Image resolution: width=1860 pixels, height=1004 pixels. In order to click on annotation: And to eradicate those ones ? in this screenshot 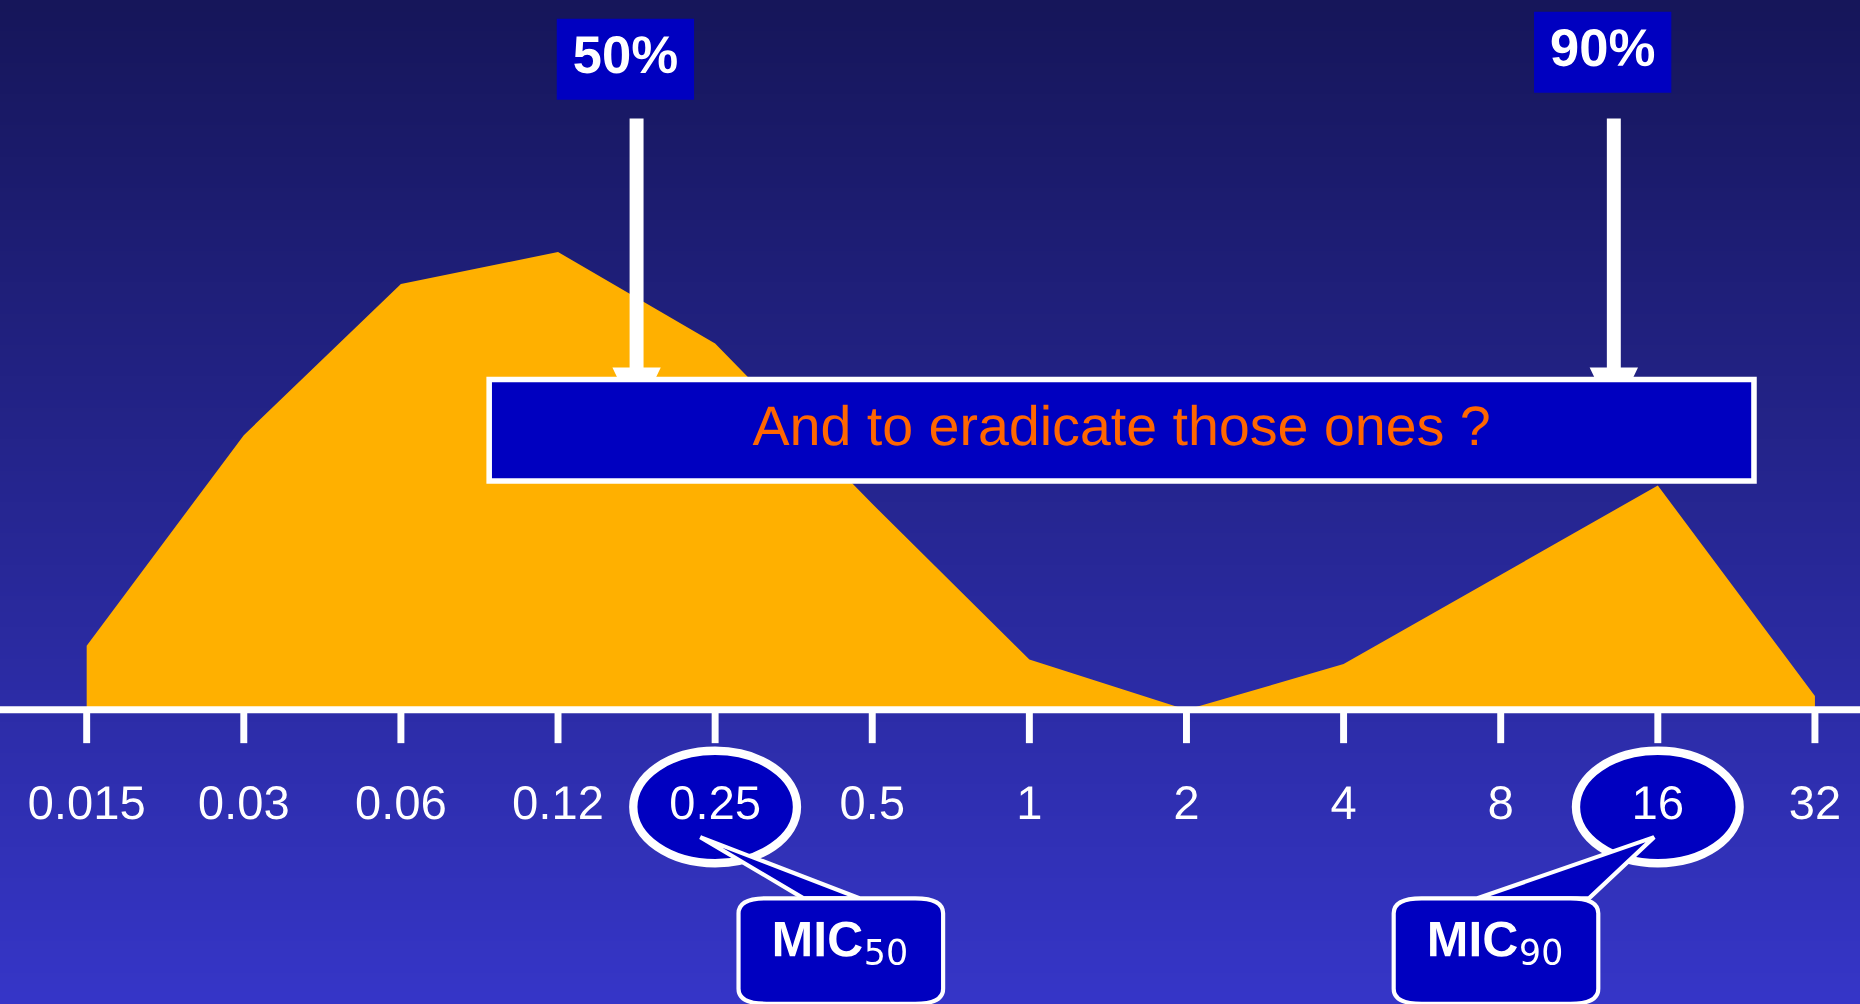, I will do `click(1120, 425)`.